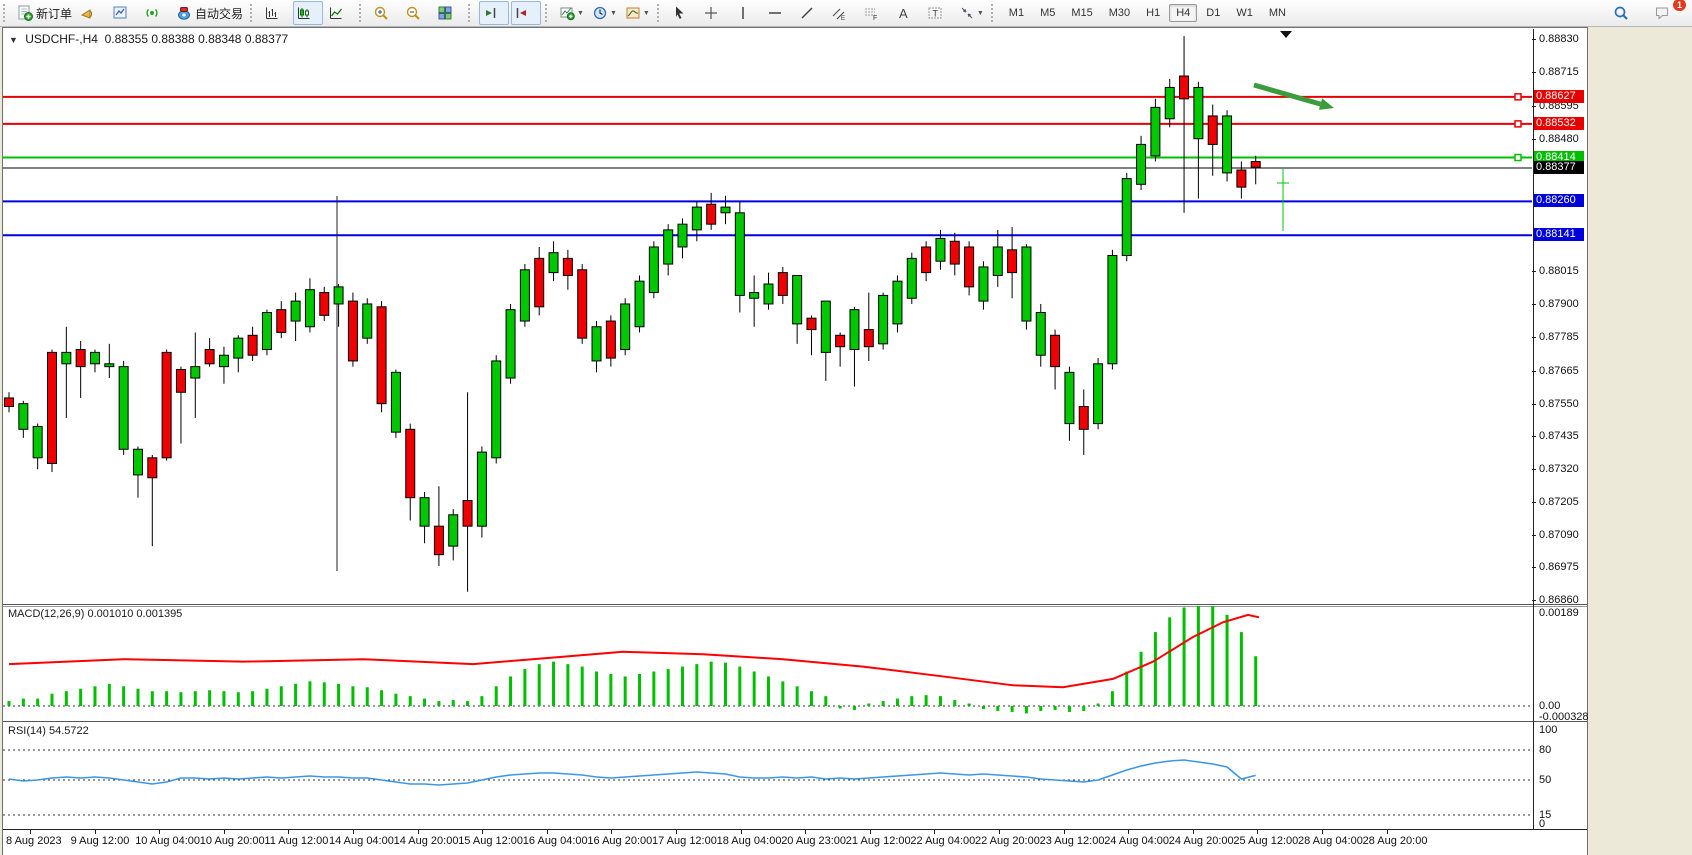 The height and width of the screenshot is (855, 1692). What do you see at coordinates (152, 13) in the screenshot?
I see `signal-icon` at bounding box center [152, 13].